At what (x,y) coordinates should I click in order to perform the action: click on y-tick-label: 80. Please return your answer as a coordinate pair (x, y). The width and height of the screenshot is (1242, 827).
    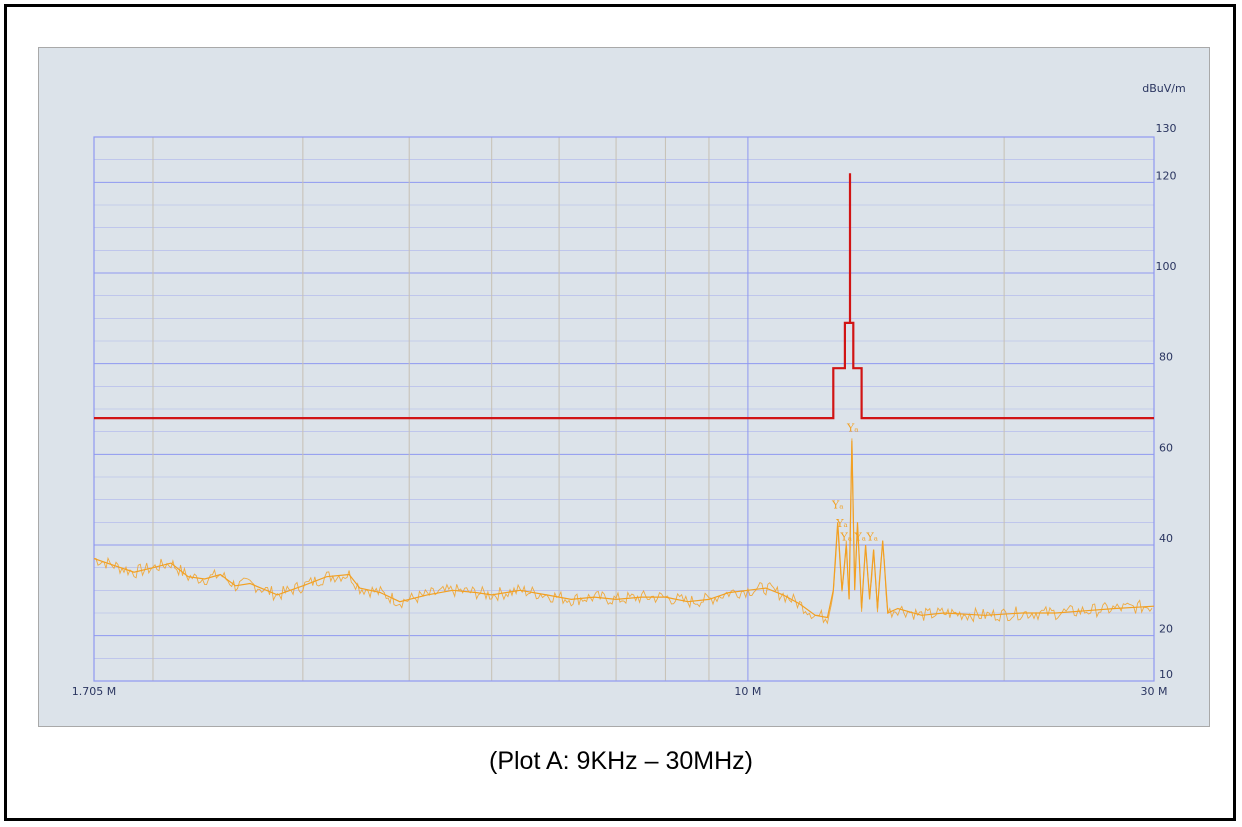
    Looking at the image, I should click on (1166, 357).